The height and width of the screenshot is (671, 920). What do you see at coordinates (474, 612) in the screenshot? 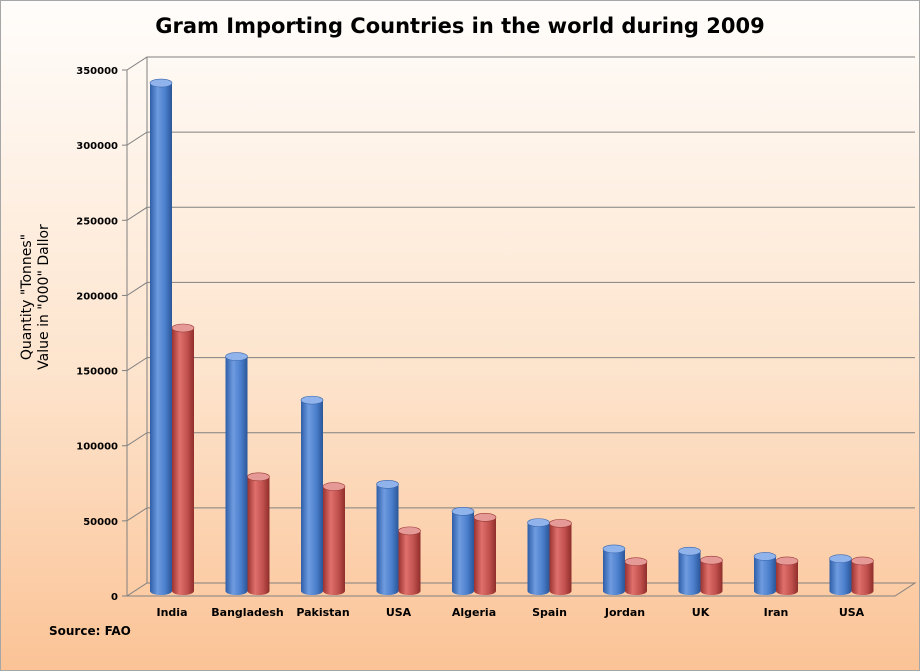
I see `x-tick-label: Algeria` at bounding box center [474, 612].